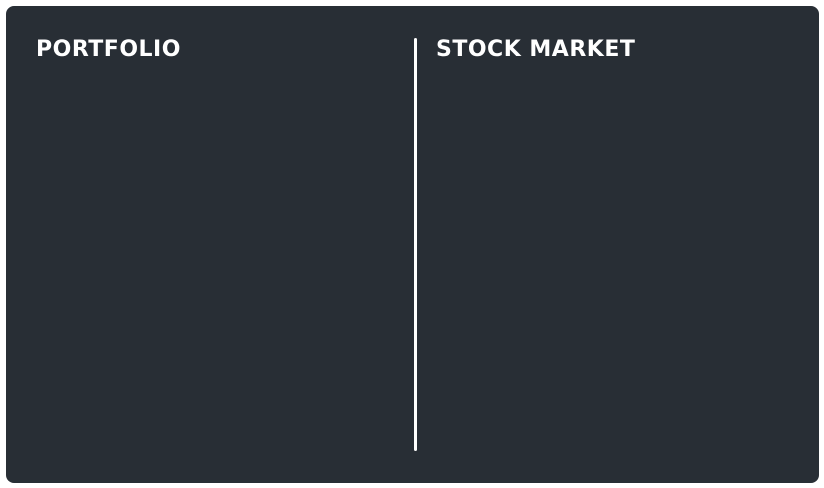 The height and width of the screenshot is (488, 824). Describe the element at coordinates (415, 244) in the screenshot. I see `column-divider` at that location.